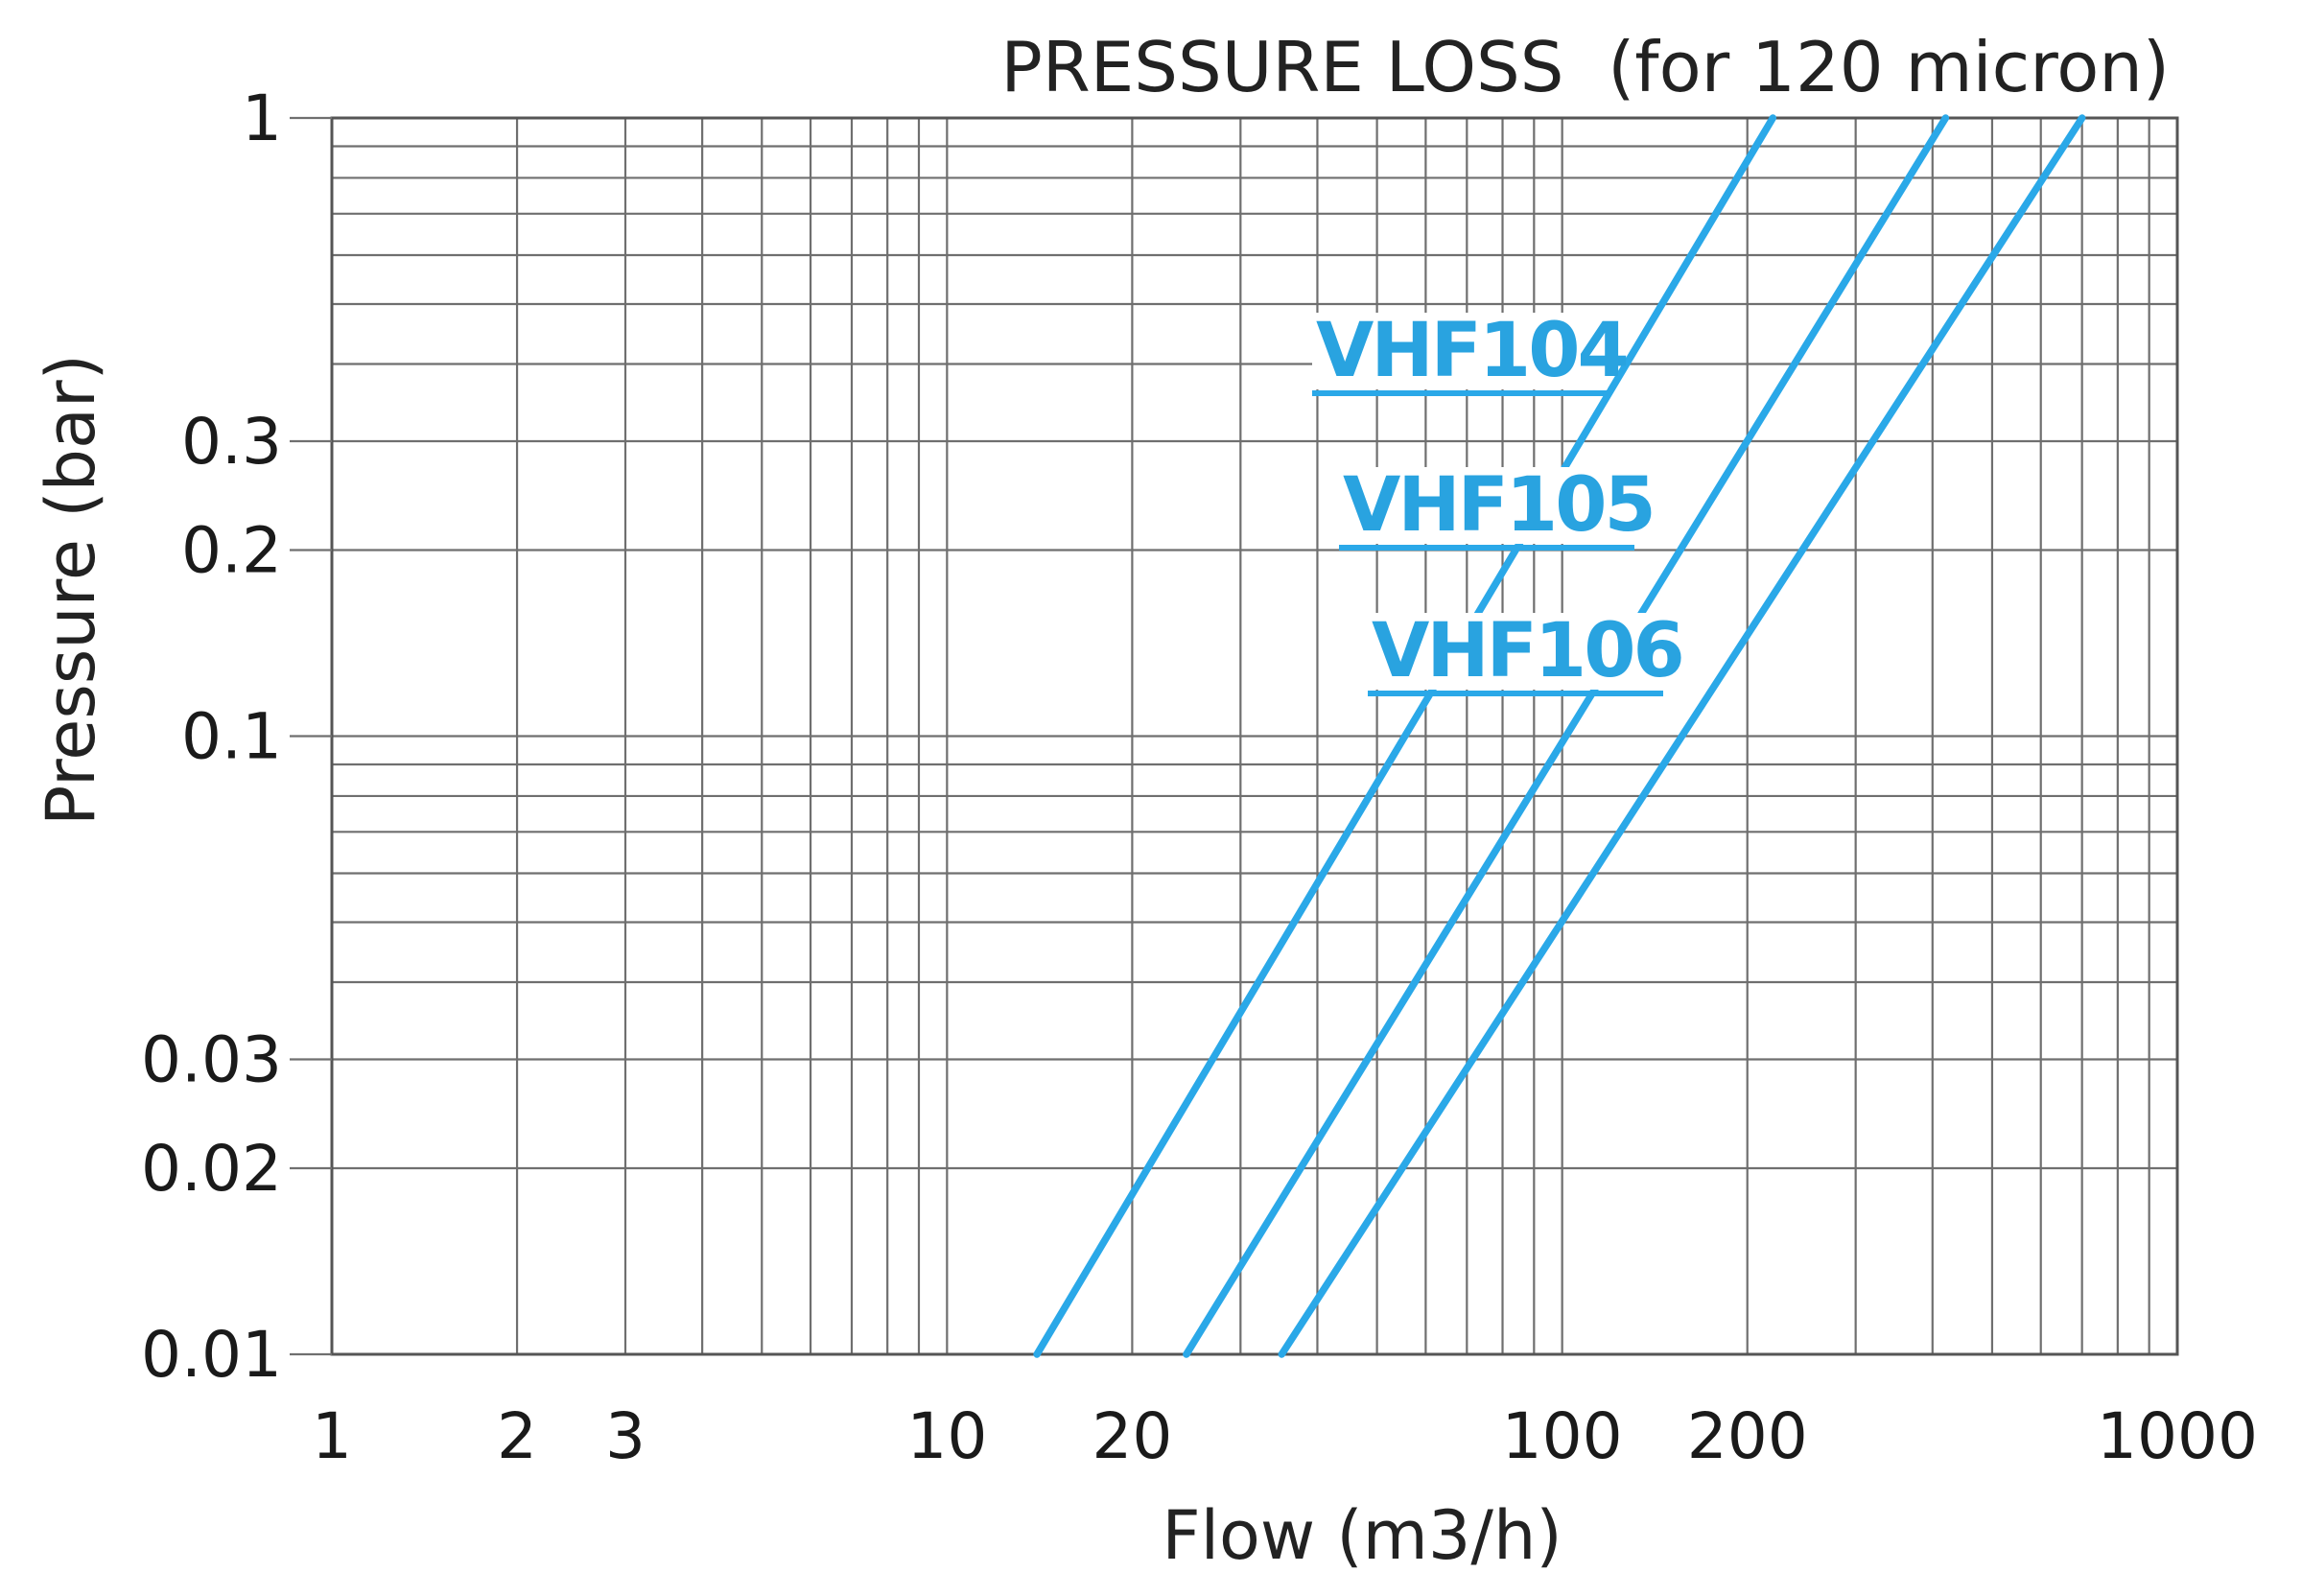 The height and width of the screenshot is (1596, 2302). I want to click on y-tick-label: 0.2, so click(231, 550).